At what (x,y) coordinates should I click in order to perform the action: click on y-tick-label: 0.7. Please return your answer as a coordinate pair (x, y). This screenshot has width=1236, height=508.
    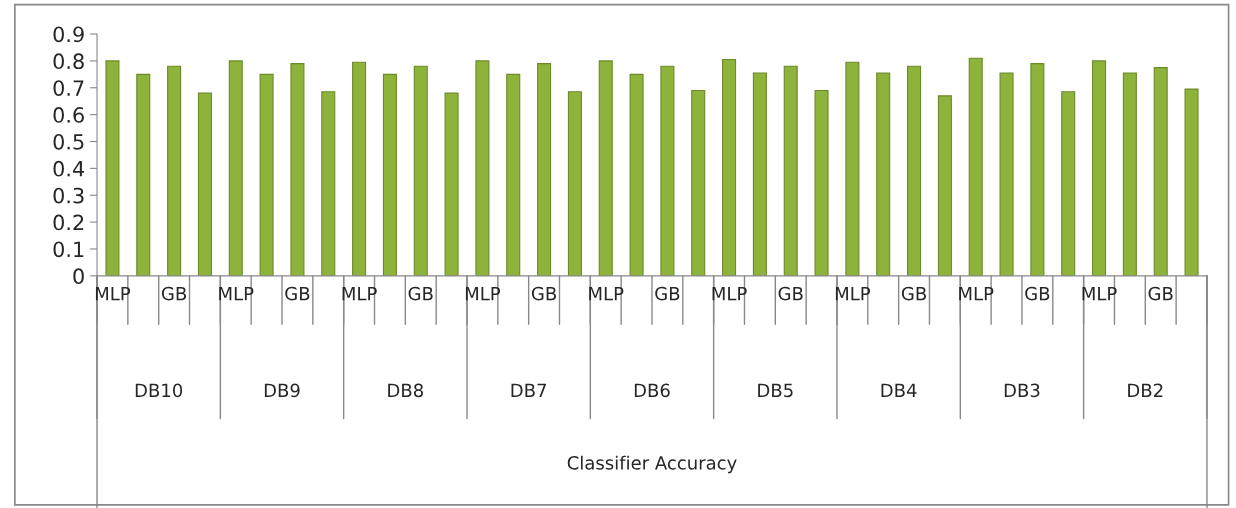
    Looking at the image, I should click on (68, 88).